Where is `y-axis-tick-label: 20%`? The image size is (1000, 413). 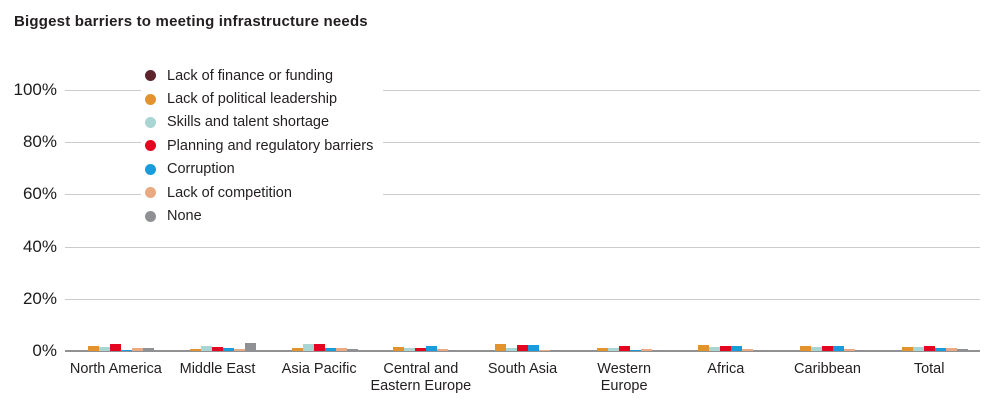 y-axis-tick-label: 20% is located at coordinates (39, 298).